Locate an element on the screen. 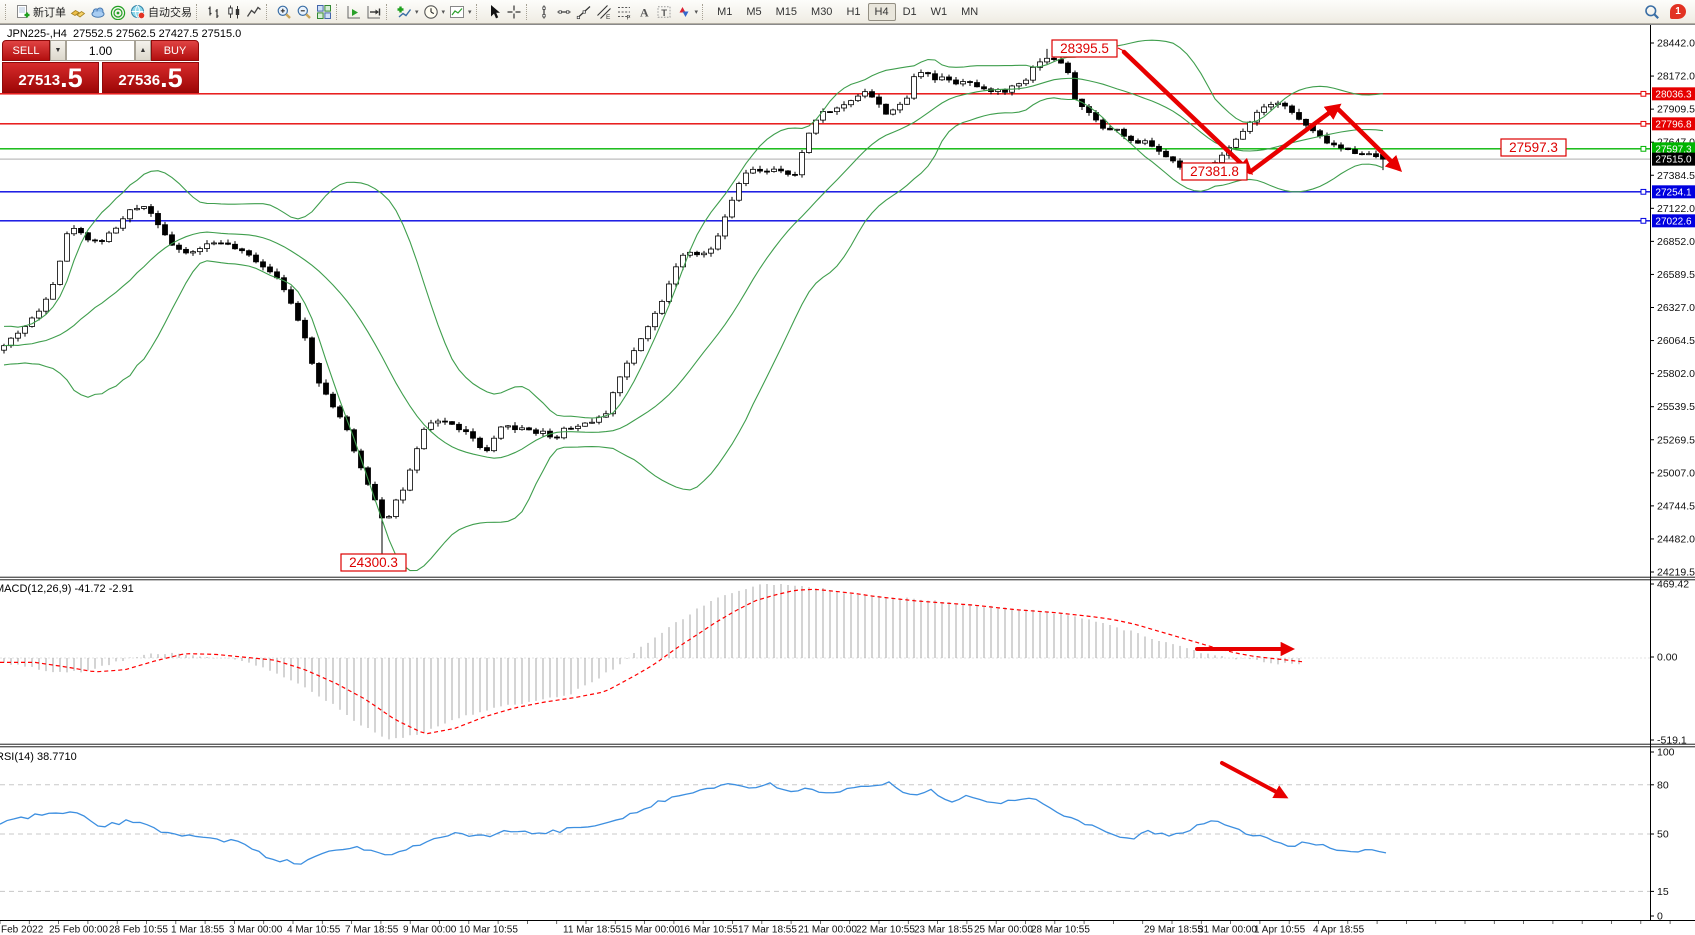  account-button is located at coordinates (98, 12).